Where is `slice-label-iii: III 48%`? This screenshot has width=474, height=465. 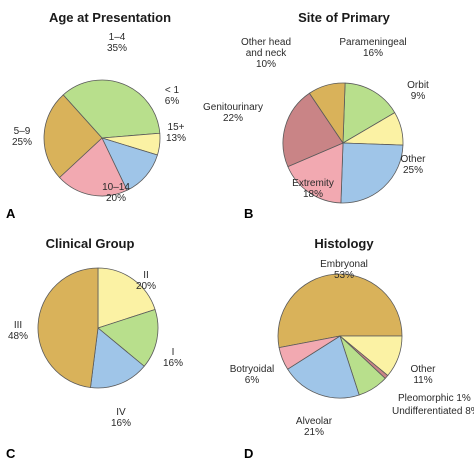 slice-label-iii: III 48% is located at coordinates (18, 331).